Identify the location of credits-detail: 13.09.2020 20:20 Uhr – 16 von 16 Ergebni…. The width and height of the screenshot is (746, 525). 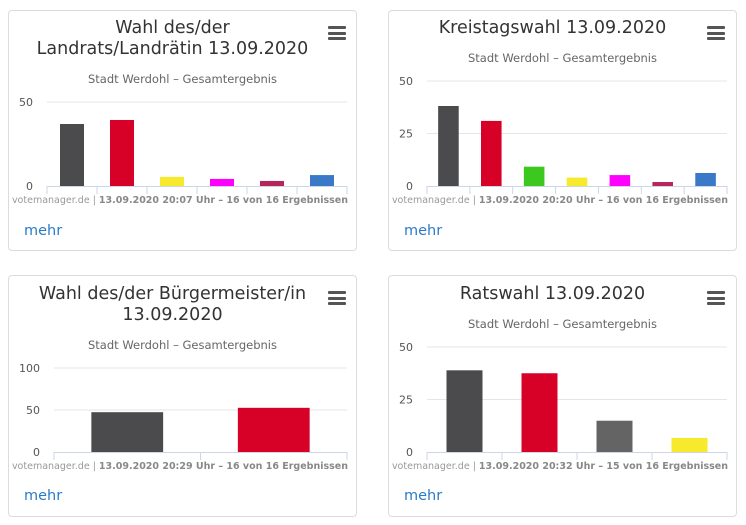
(603, 200).